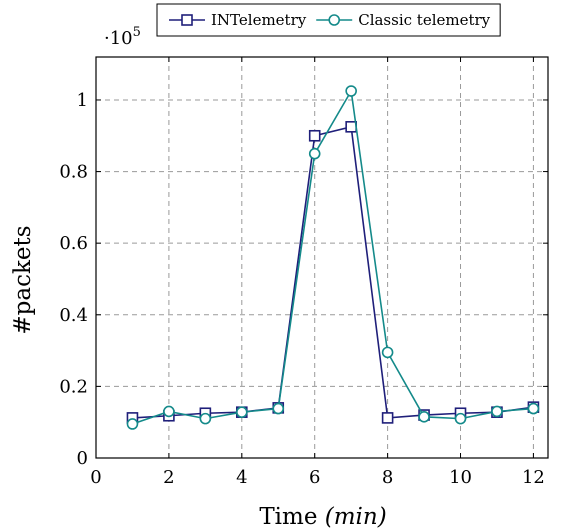 Image resolution: width=571 pixels, height=531 pixels. I want to click on y-tick-label: 0.8, so click(73, 172).